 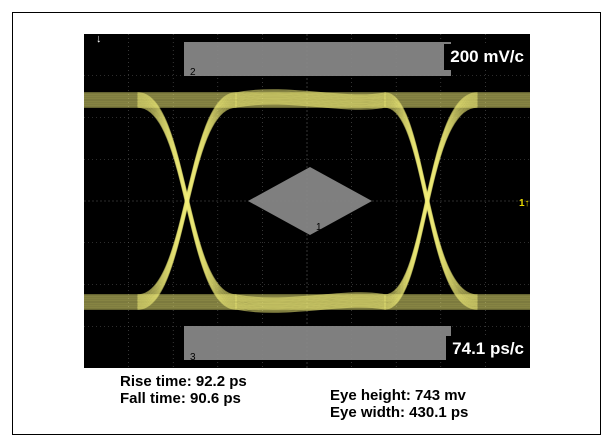 What do you see at coordinates (319, 227) in the screenshot?
I see `mask-label-1: 1` at bounding box center [319, 227].